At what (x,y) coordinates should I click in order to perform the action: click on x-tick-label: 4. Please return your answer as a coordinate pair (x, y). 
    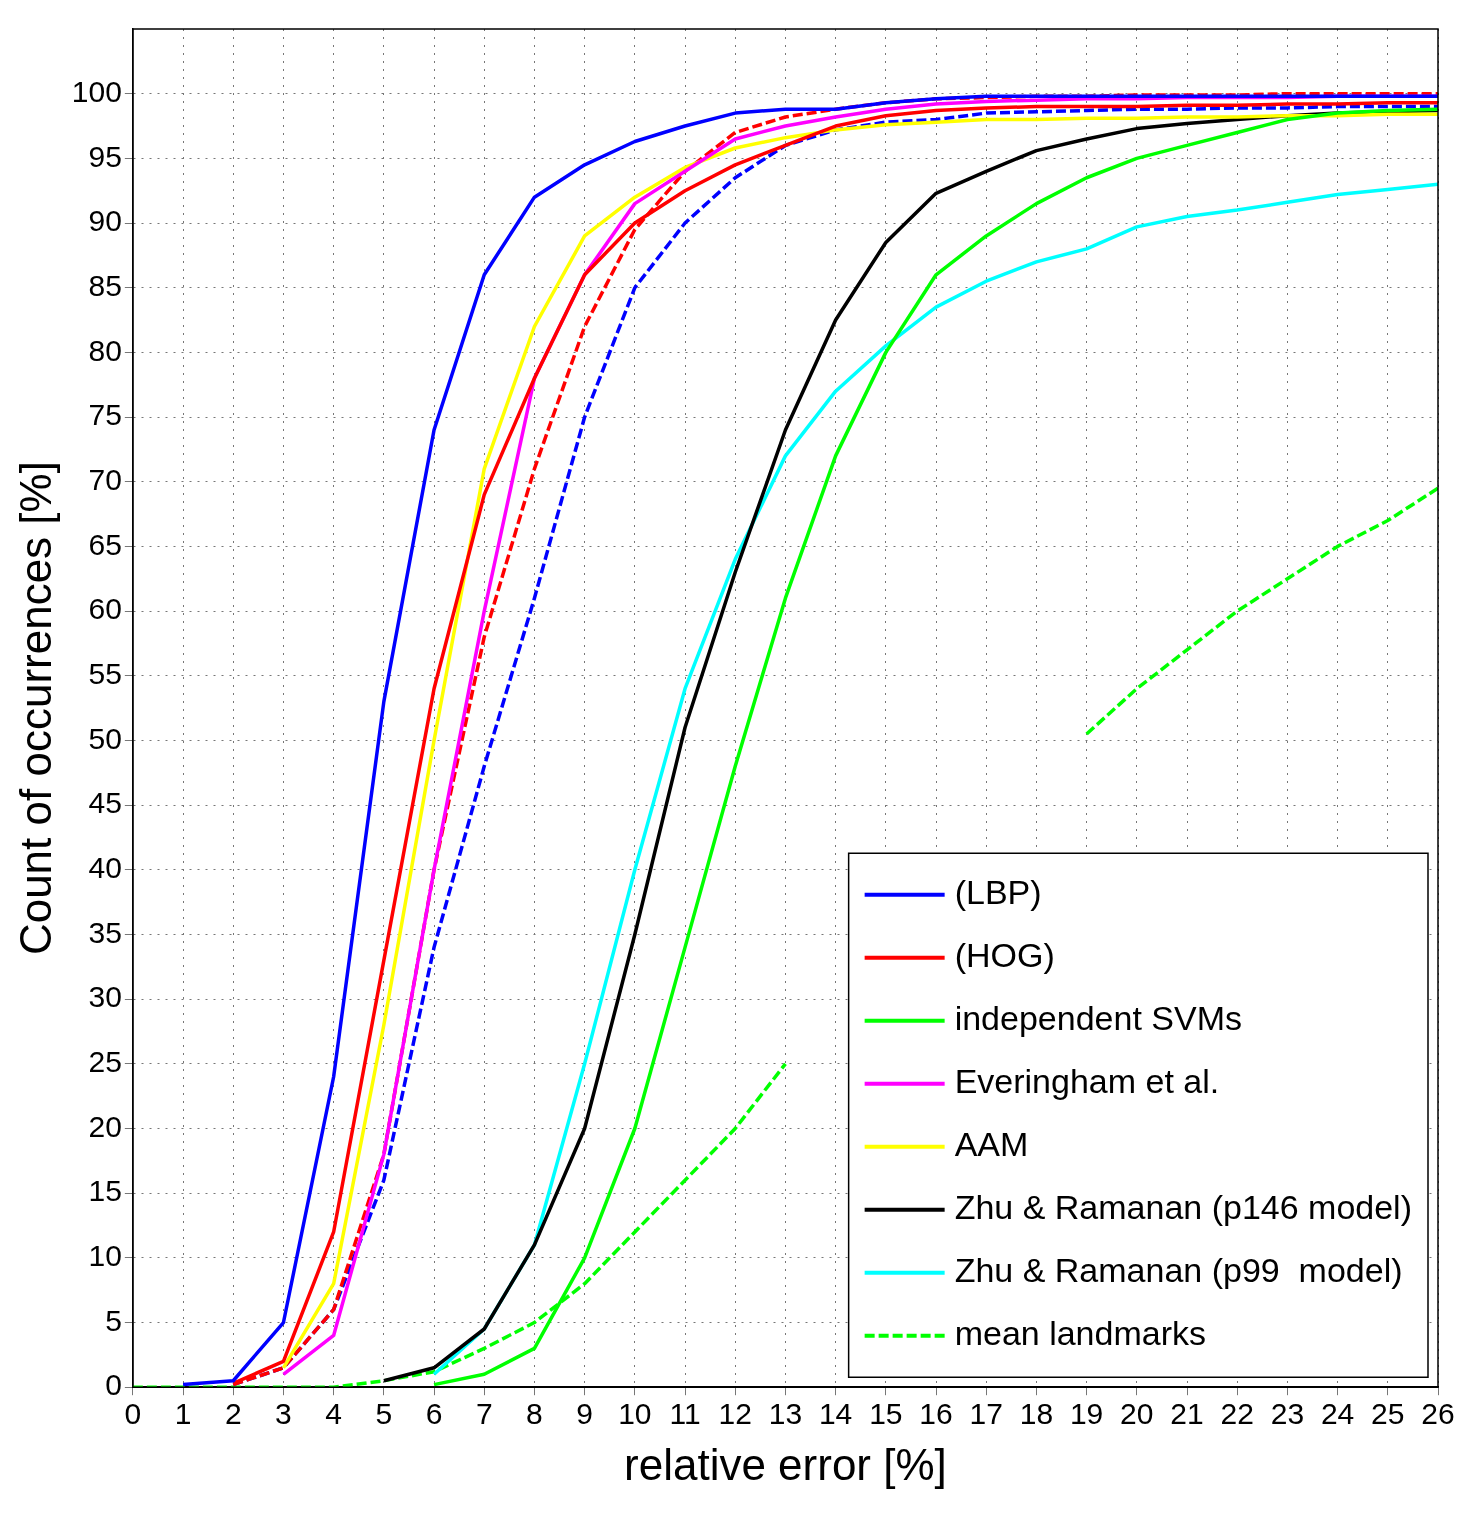
    Looking at the image, I should click on (333, 1414).